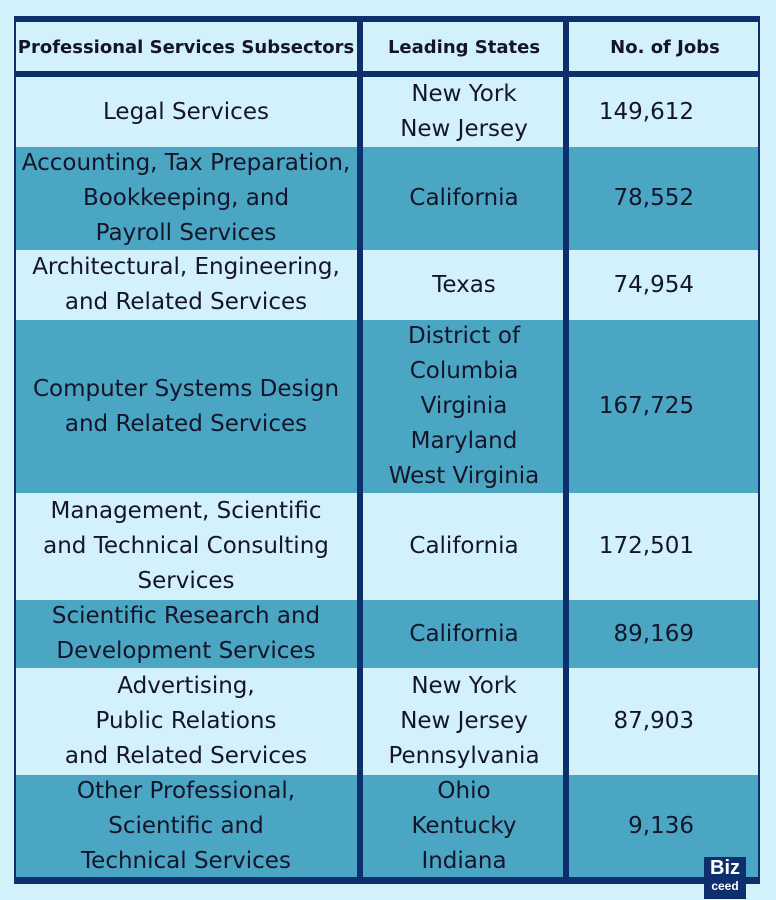 This screenshot has width=776, height=900. What do you see at coordinates (646, 546) in the screenshot?
I see `cell: 172,501` at bounding box center [646, 546].